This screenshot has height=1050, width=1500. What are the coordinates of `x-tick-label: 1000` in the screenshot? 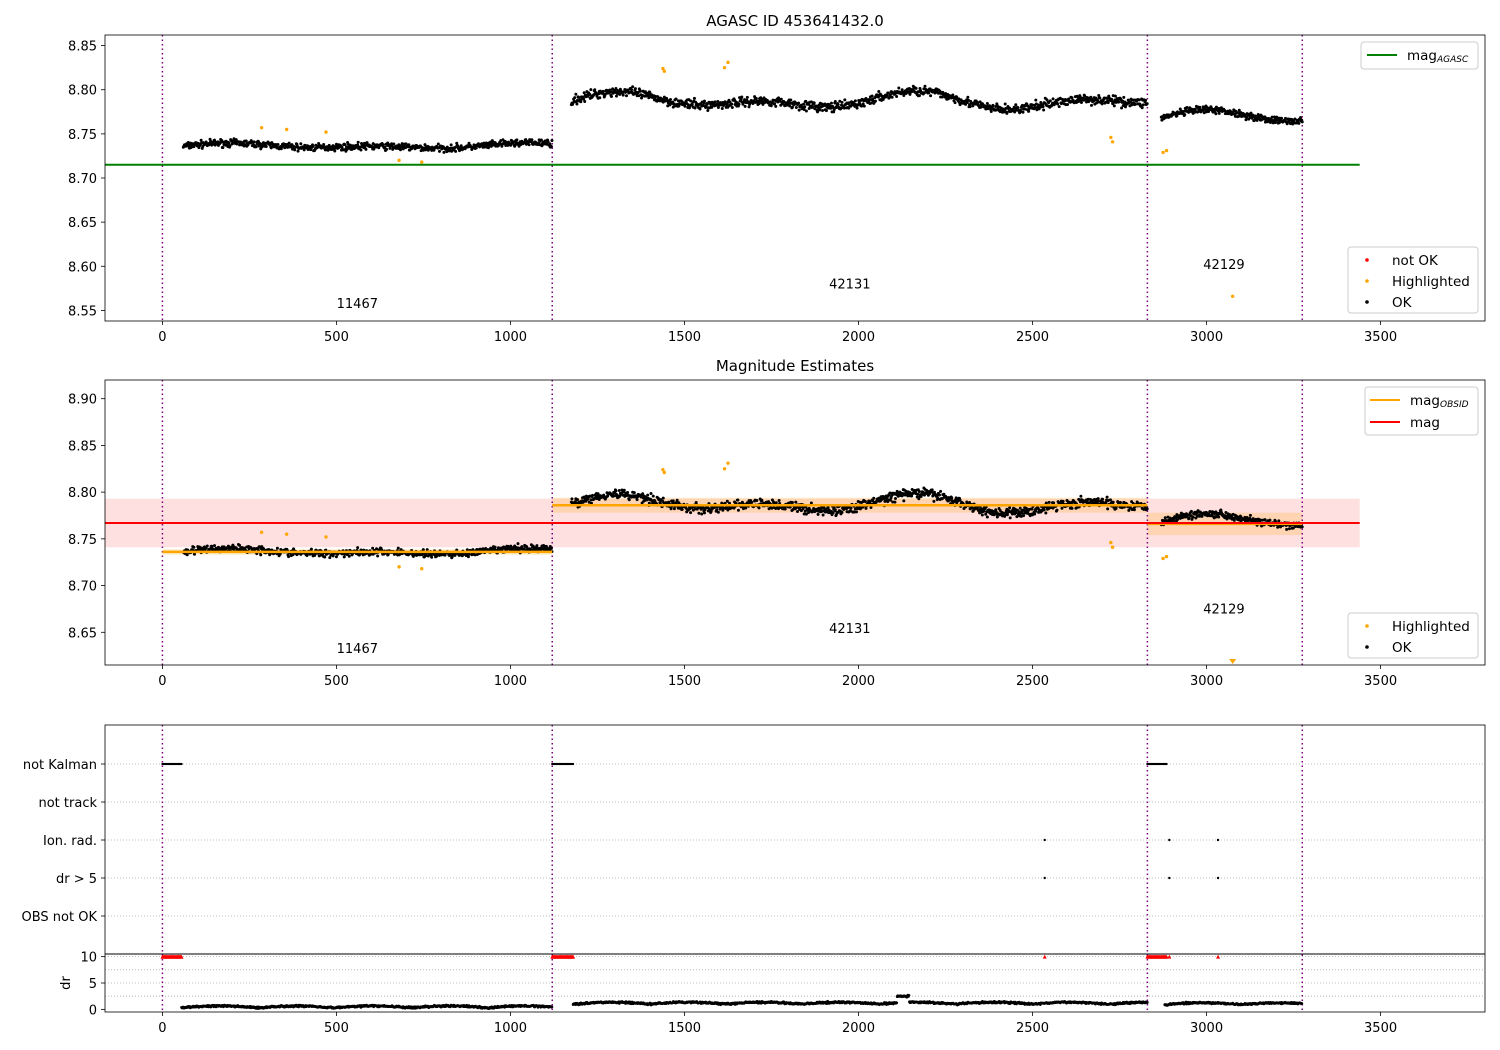 It's located at (510, 681).